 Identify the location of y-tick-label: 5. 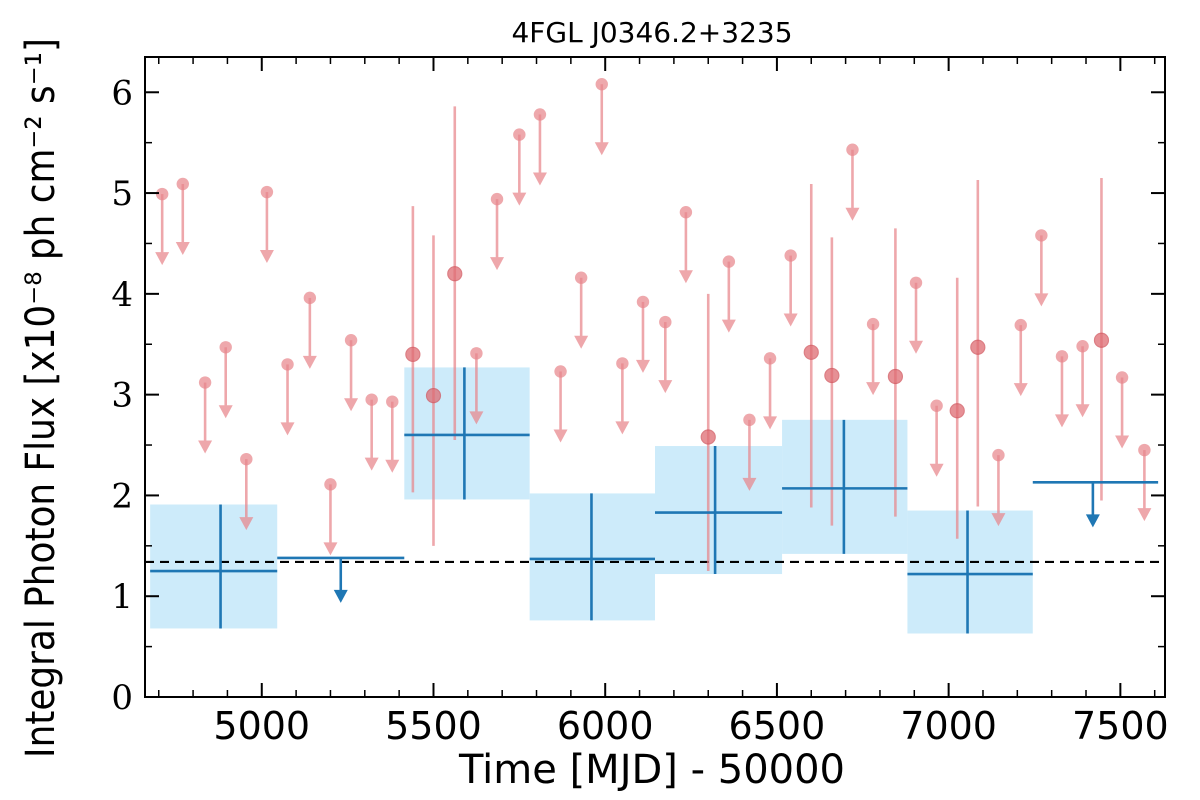
(122, 194).